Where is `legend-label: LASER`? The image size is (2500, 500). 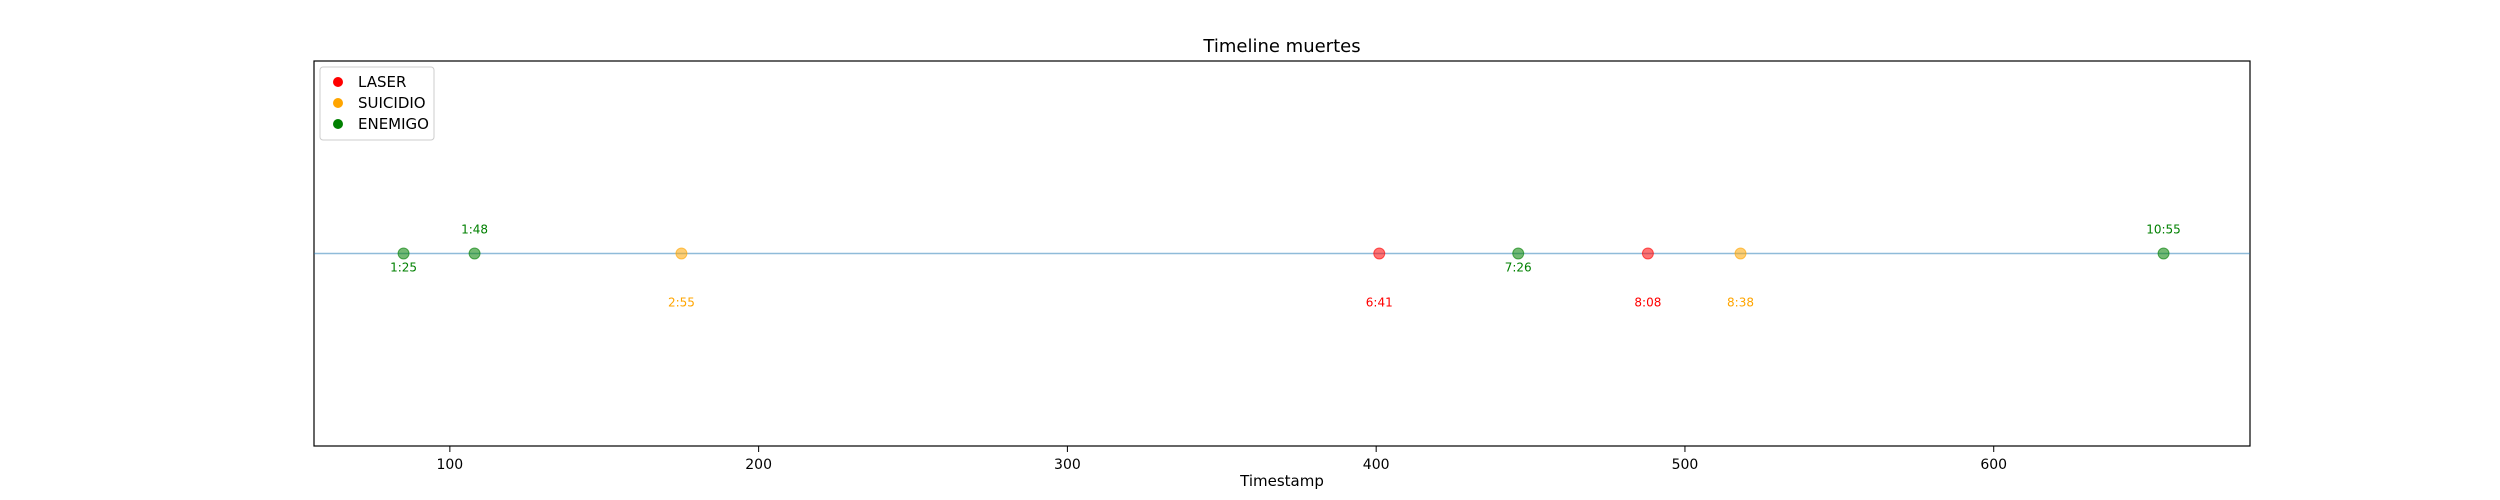 legend-label: LASER is located at coordinates (382, 82).